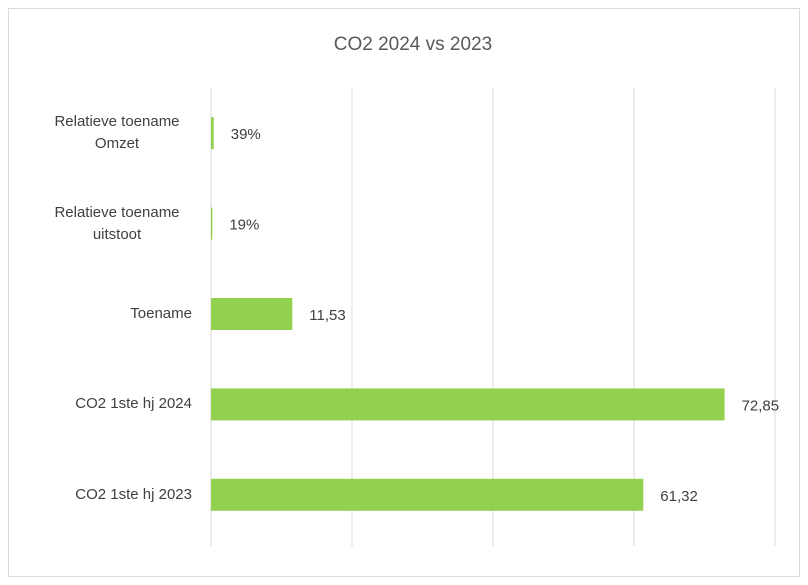 This screenshot has height=585, width=808. Describe the element at coordinates (102, 314) in the screenshot. I see `y-tick-label: Toename` at that location.